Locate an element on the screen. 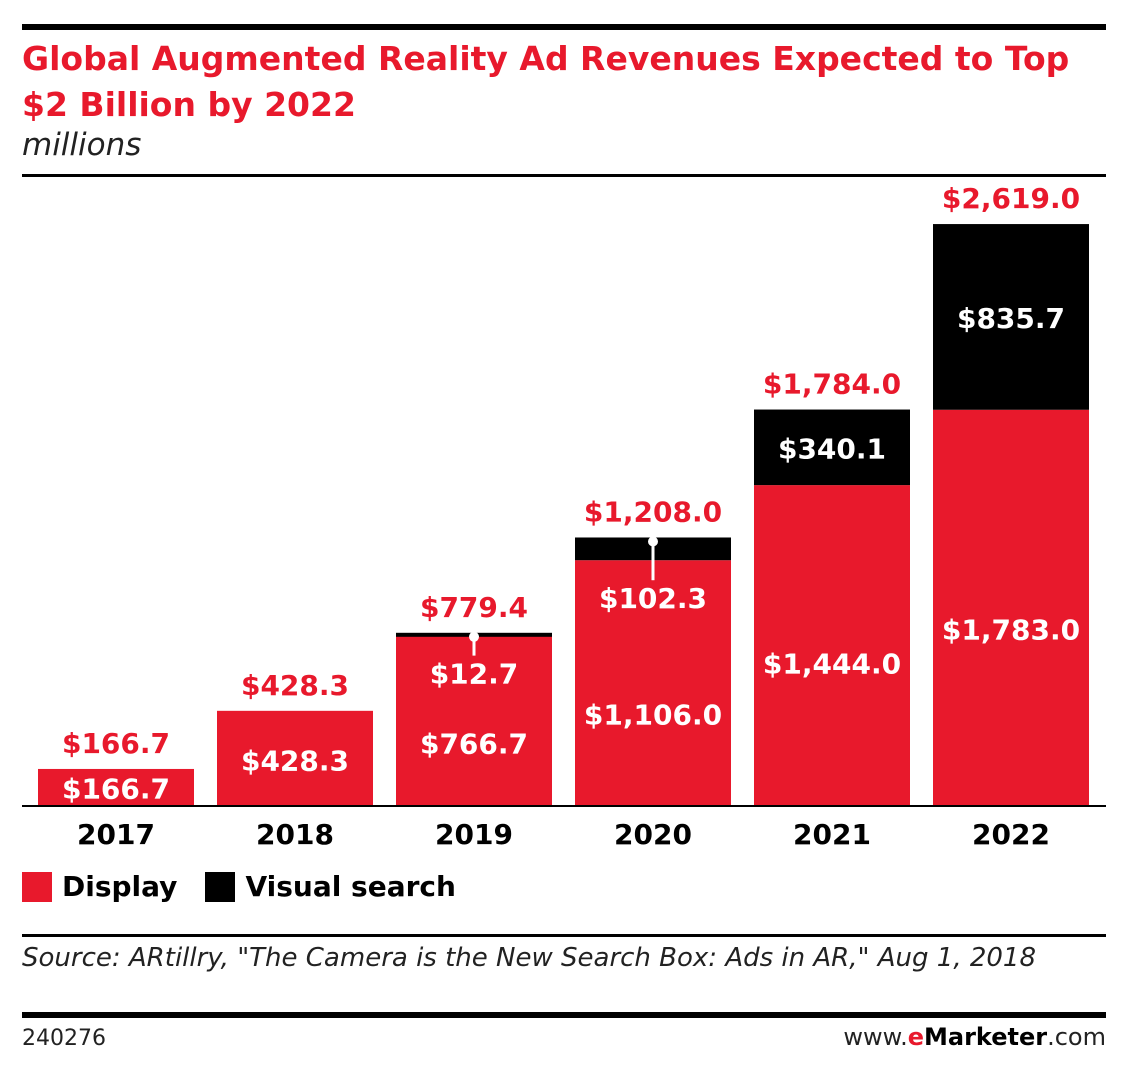 The width and height of the screenshot is (1128, 1070). legend-swatch-display is located at coordinates (37, 887).